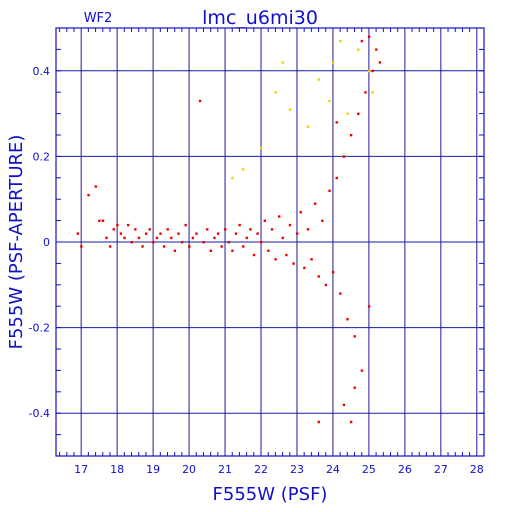 The image size is (512, 512). I want to click on x-axis-label: F555W (PSF), so click(270, 494).